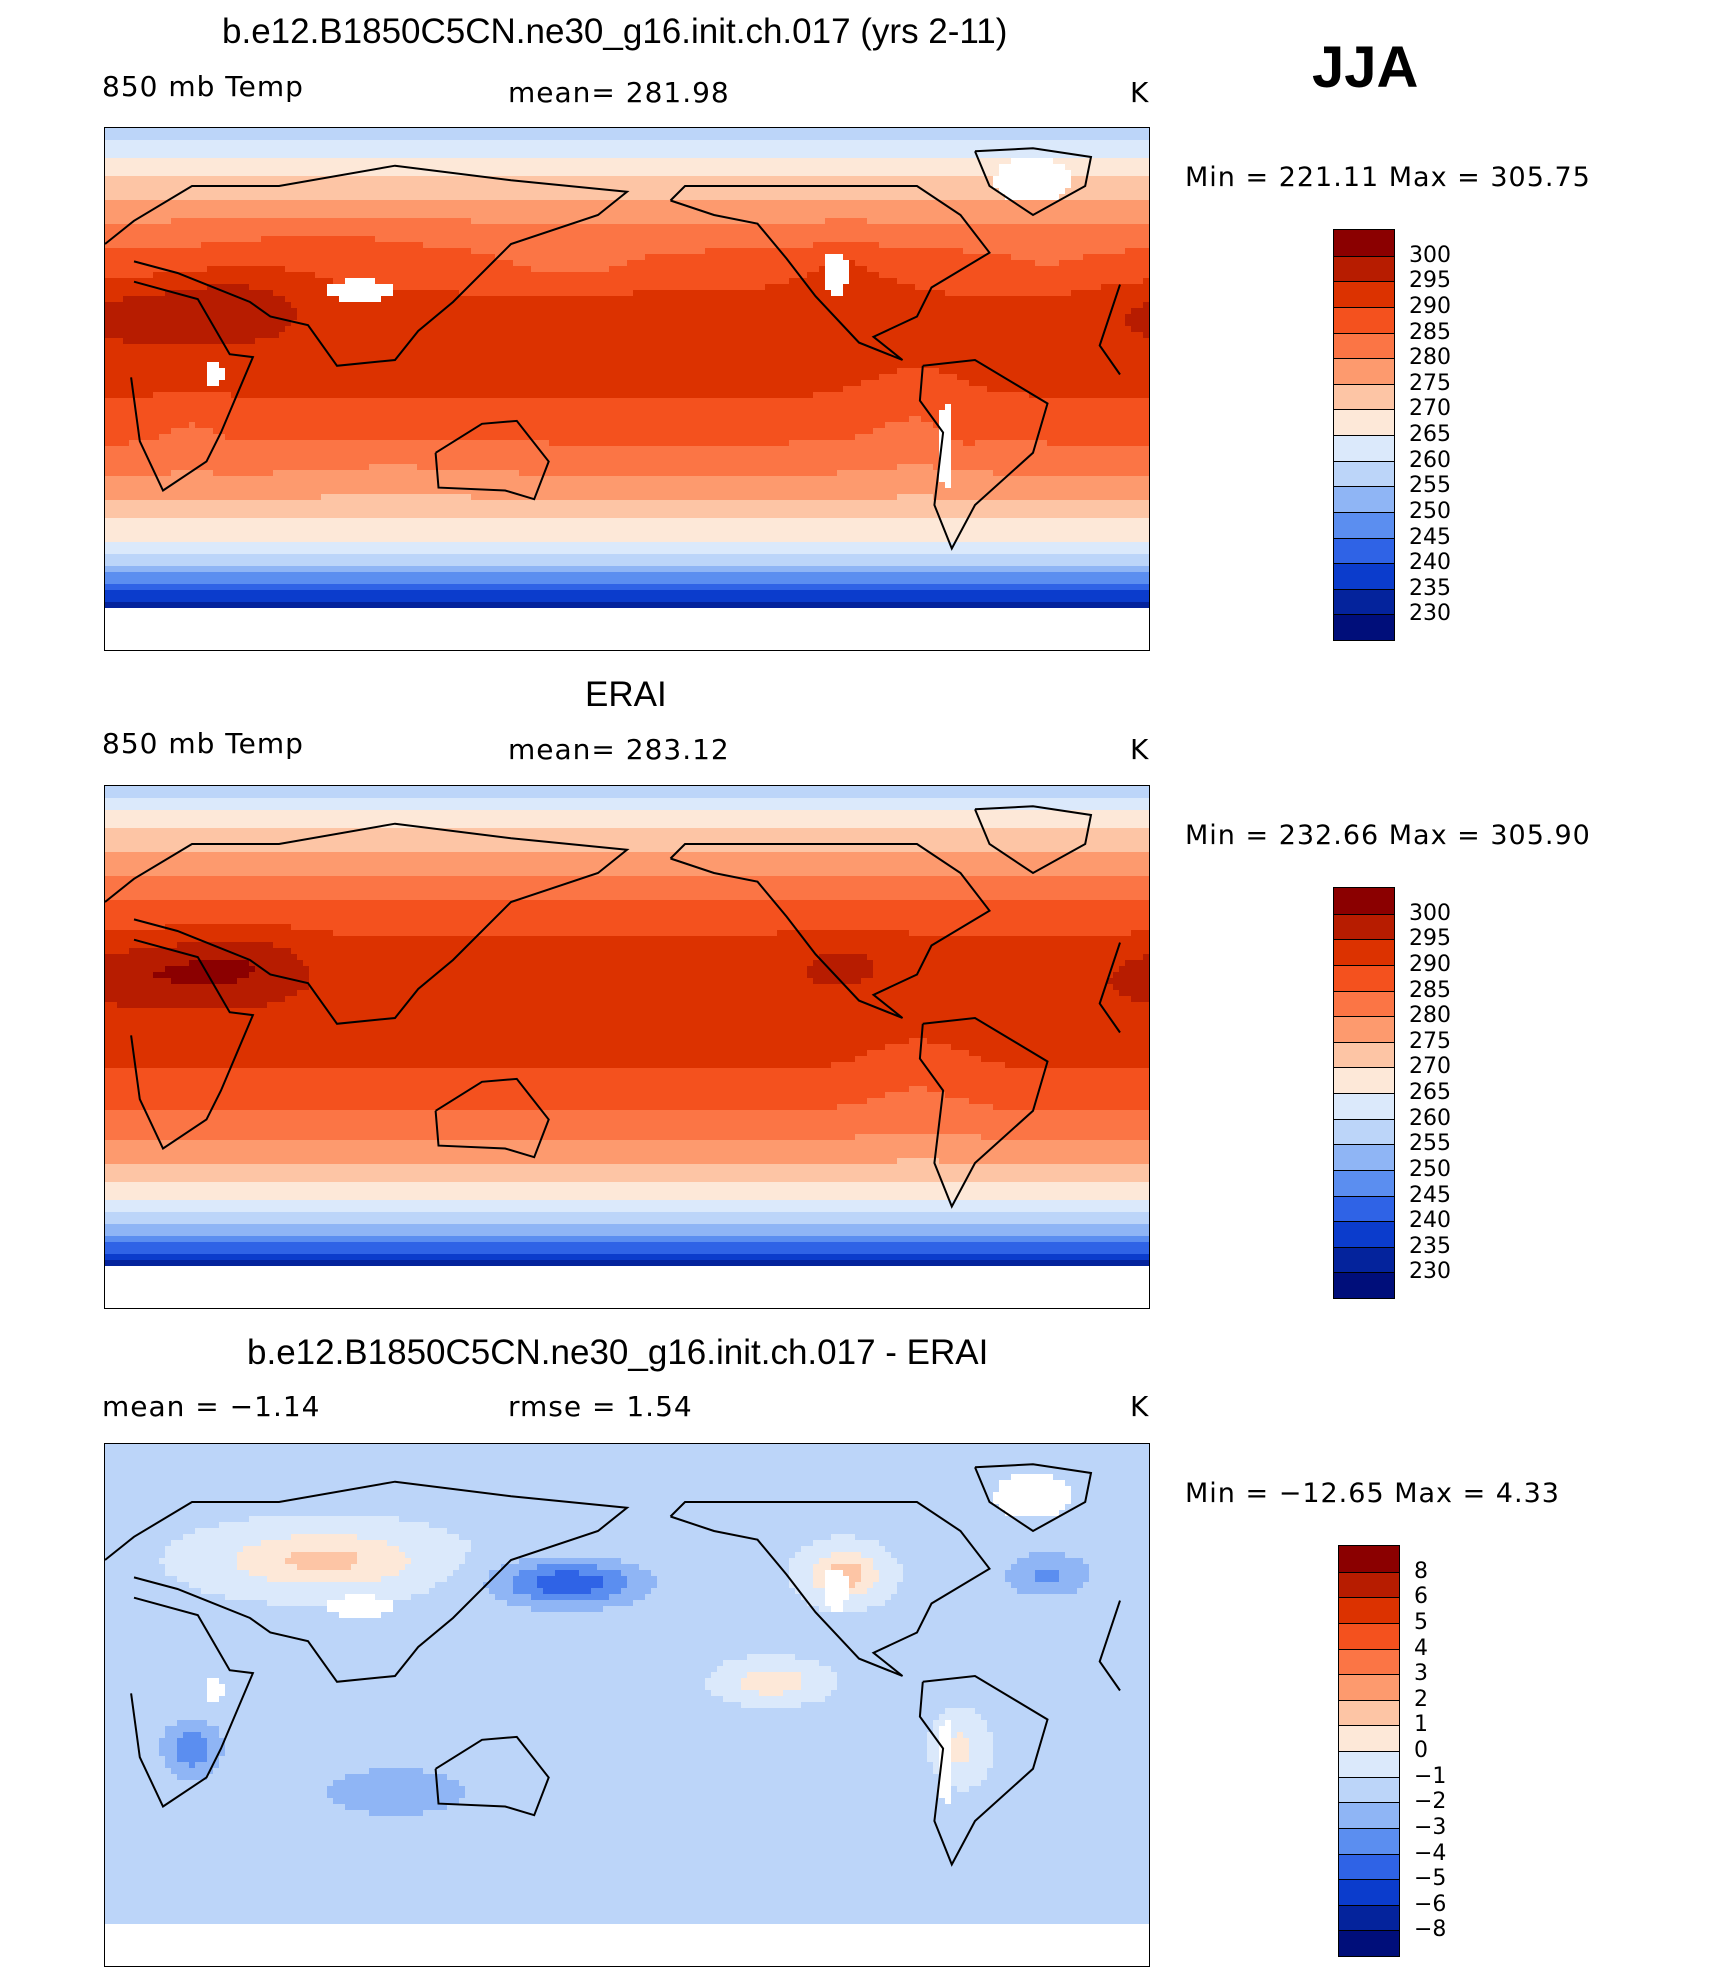 The width and height of the screenshot is (1710, 1981). What do you see at coordinates (203, 743) in the screenshot?
I see `panel2-variable-label: 850 mb Temp` at bounding box center [203, 743].